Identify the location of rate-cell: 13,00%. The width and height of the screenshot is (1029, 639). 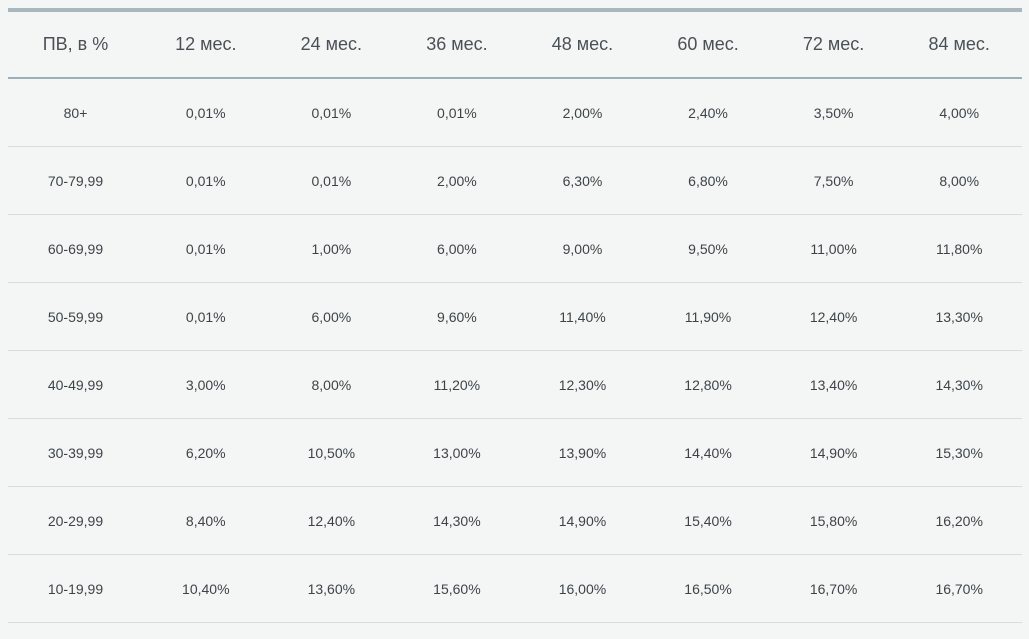
(457, 452).